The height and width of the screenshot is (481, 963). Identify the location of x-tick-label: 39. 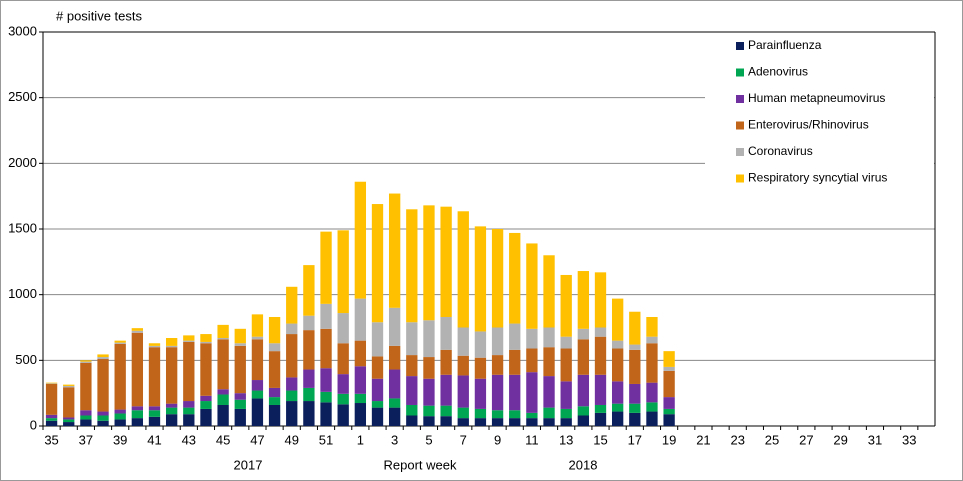
(120, 439).